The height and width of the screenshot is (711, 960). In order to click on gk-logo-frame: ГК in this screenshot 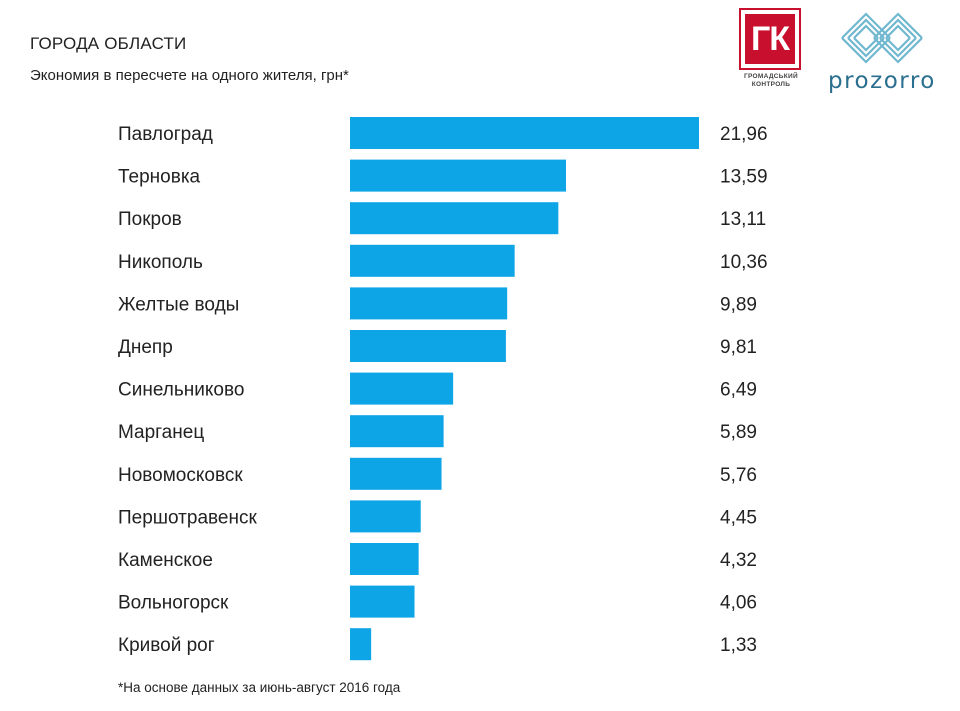, I will do `click(770, 39)`.